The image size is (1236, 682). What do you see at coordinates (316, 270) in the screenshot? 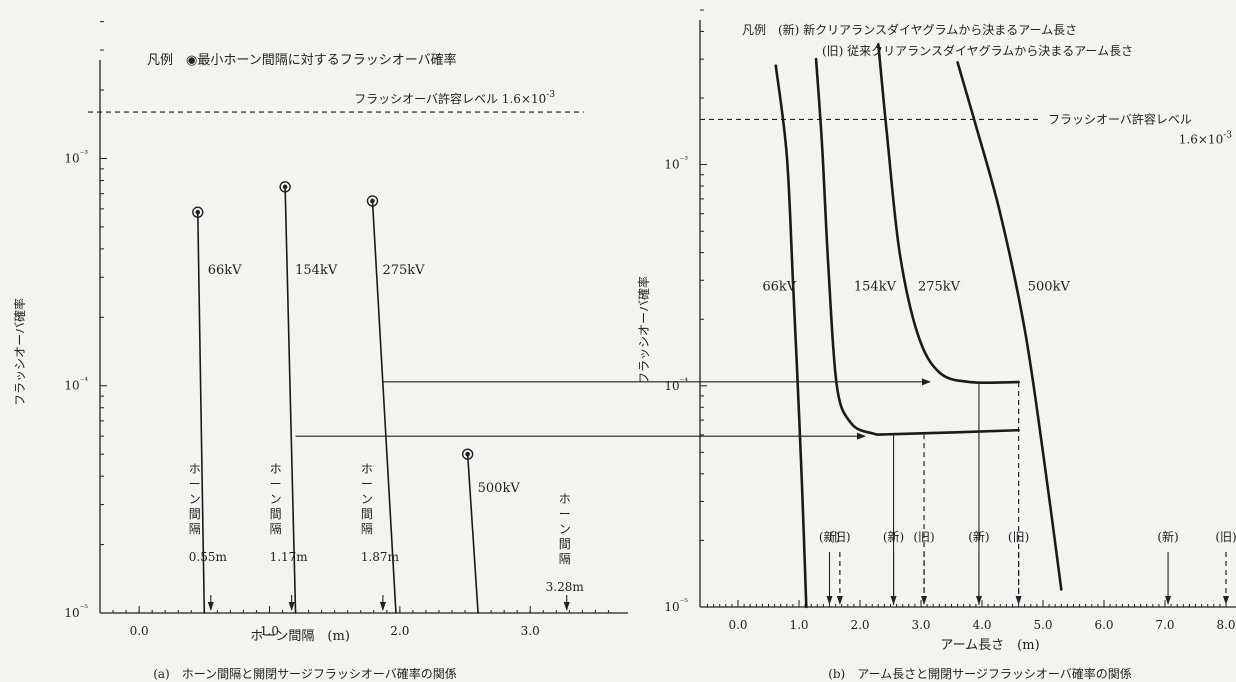
I see `panel-a-series-label: 154kV` at bounding box center [316, 270].